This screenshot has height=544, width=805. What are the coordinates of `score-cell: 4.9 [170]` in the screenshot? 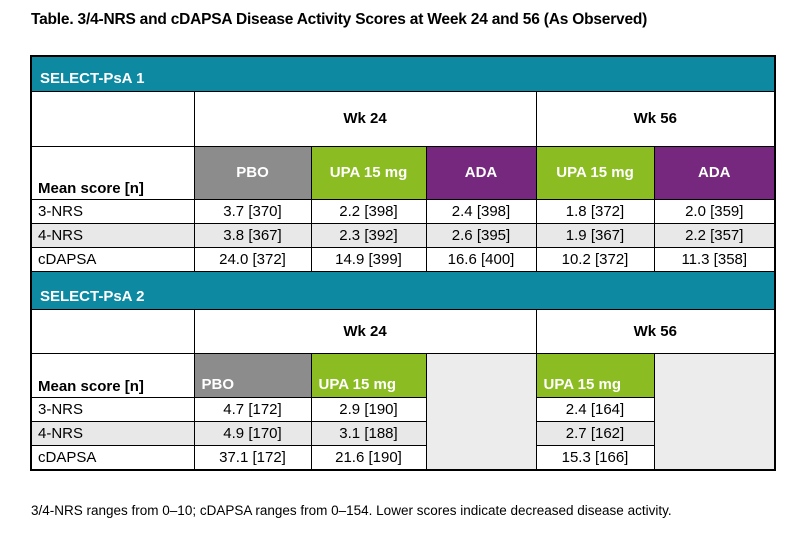 It's located at (252, 433).